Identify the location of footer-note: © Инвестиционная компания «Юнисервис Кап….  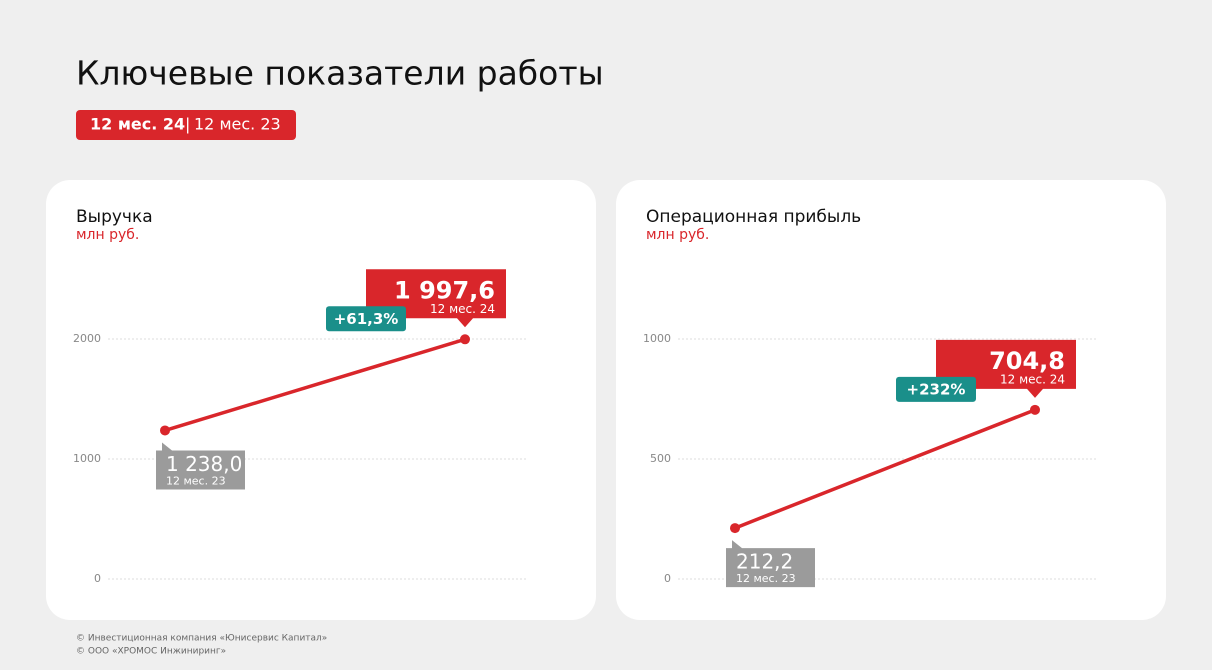
(201, 639).